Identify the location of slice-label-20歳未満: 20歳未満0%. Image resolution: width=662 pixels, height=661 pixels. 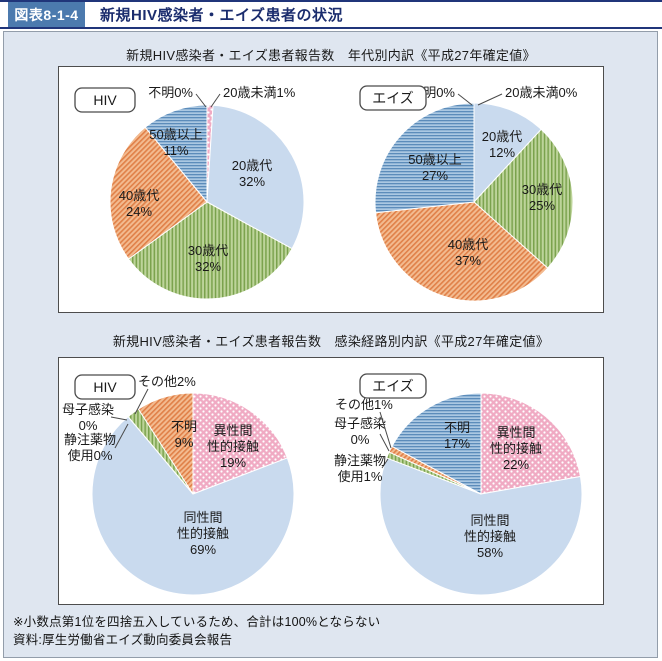
(541, 92).